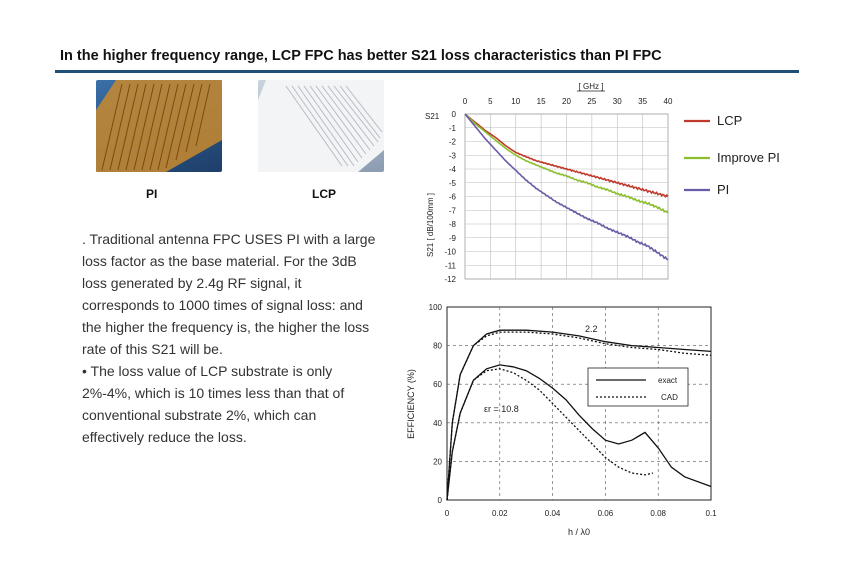 This screenshot has height=562, width=850. I want to click on lcp-fpc-photo, so click(321, 126).